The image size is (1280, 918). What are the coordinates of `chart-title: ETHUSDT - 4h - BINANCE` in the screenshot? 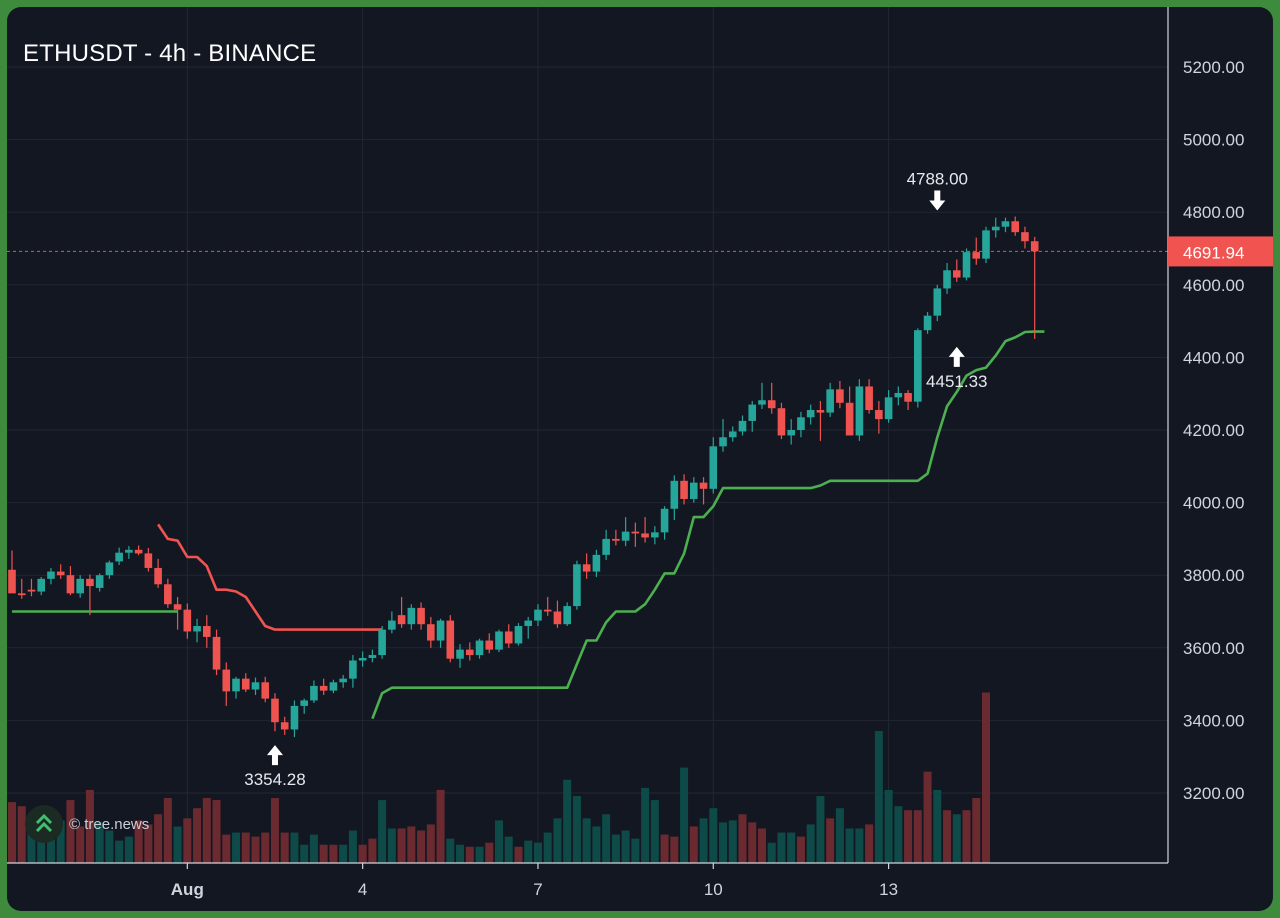 It's located at (170, 53).